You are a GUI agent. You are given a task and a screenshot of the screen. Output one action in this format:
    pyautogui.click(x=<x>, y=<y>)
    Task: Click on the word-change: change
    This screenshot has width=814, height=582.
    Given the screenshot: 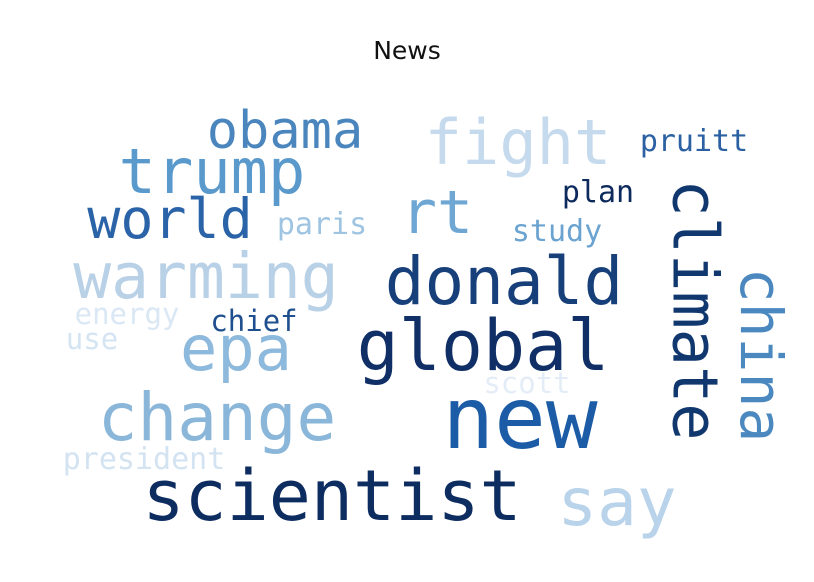 What is the action you would take?
    pyautogui.click(x=217, y=417)
    